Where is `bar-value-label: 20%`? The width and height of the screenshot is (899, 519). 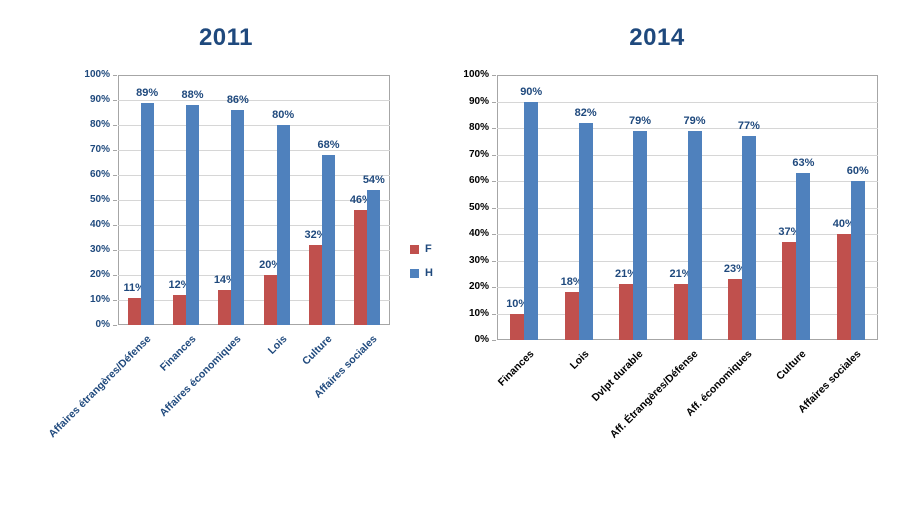 bar-value-label: 20% is located at coordinates (270, 265).